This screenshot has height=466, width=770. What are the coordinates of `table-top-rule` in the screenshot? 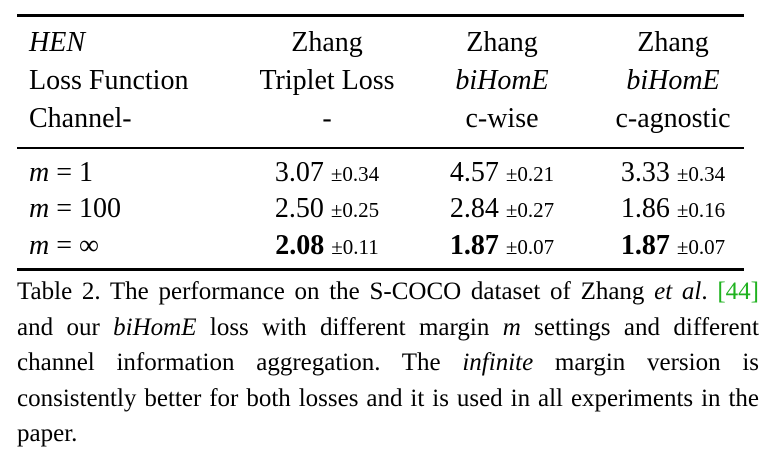 It's located at (380, 15).